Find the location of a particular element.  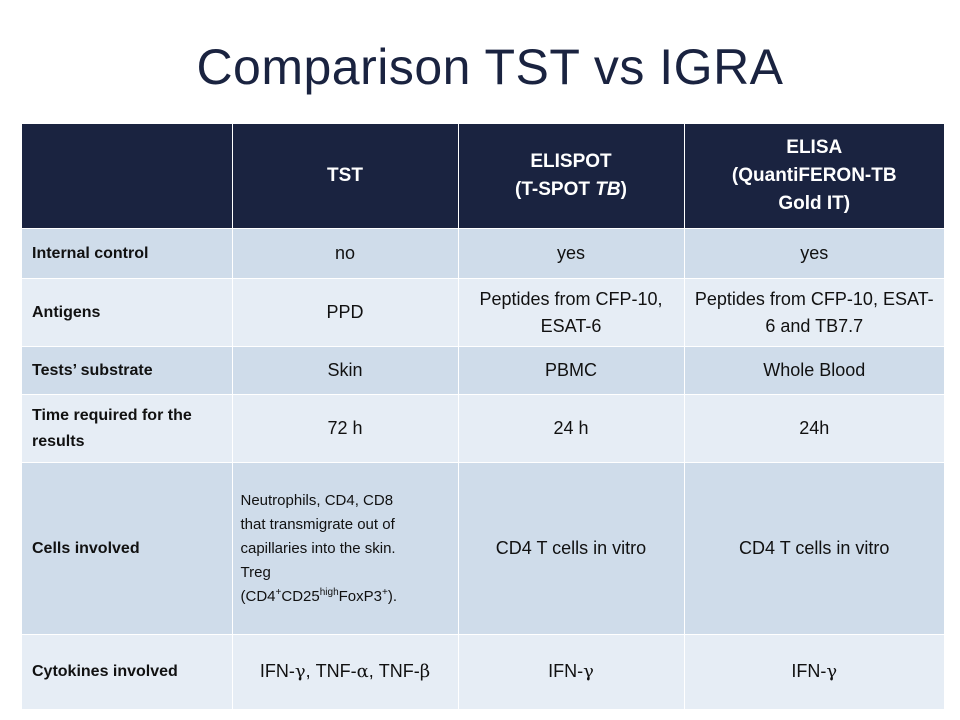

header-elispot-name: ELISPOT is located at coordinates (571, 161).